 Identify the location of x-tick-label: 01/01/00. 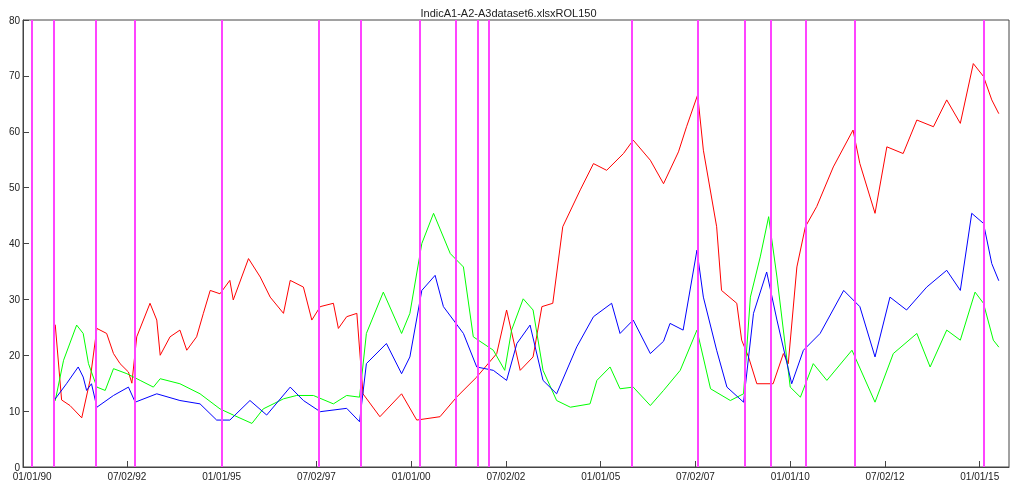
(411, 476).